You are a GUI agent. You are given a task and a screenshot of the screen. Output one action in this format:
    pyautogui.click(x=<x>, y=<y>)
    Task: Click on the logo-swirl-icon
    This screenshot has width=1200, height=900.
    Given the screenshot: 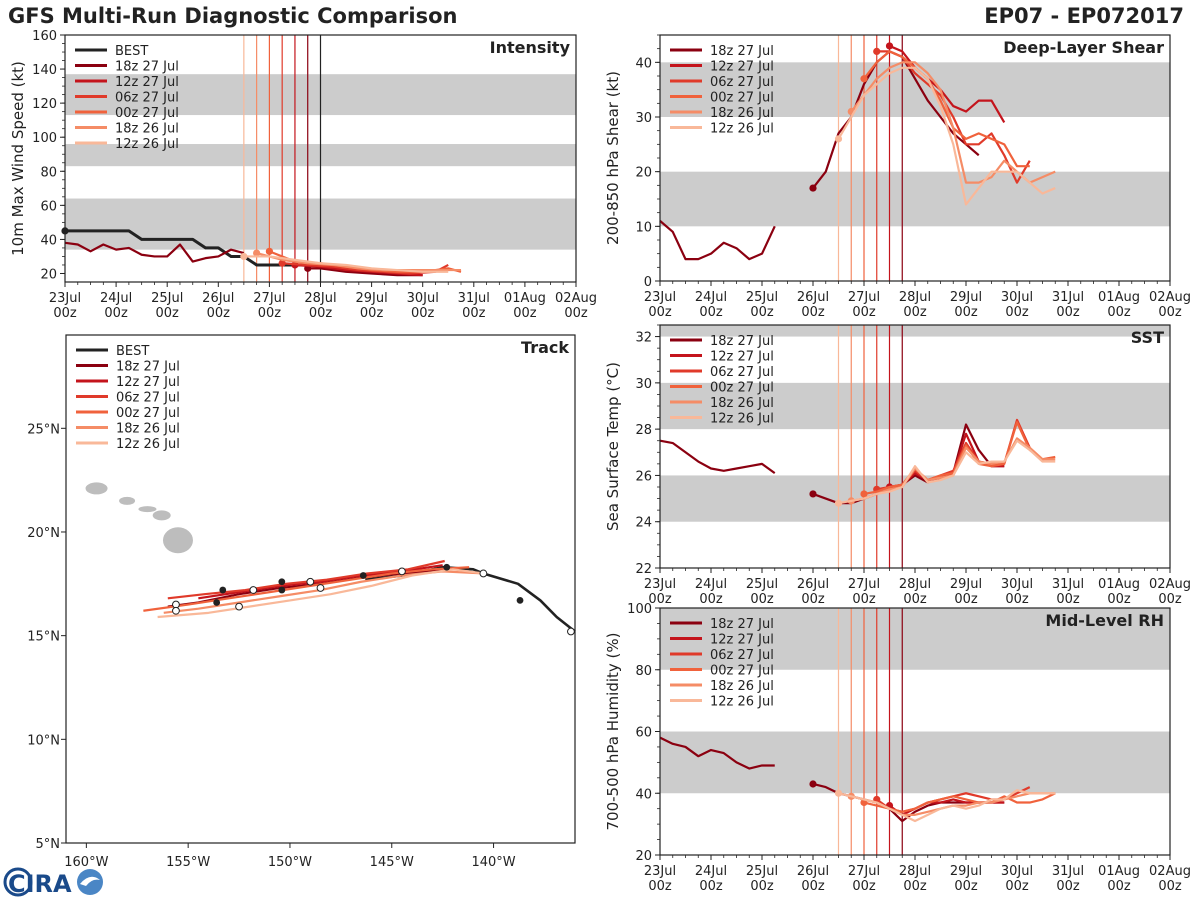 What is the action you would take?
    pyautogui.click(x=90, y=882)
    